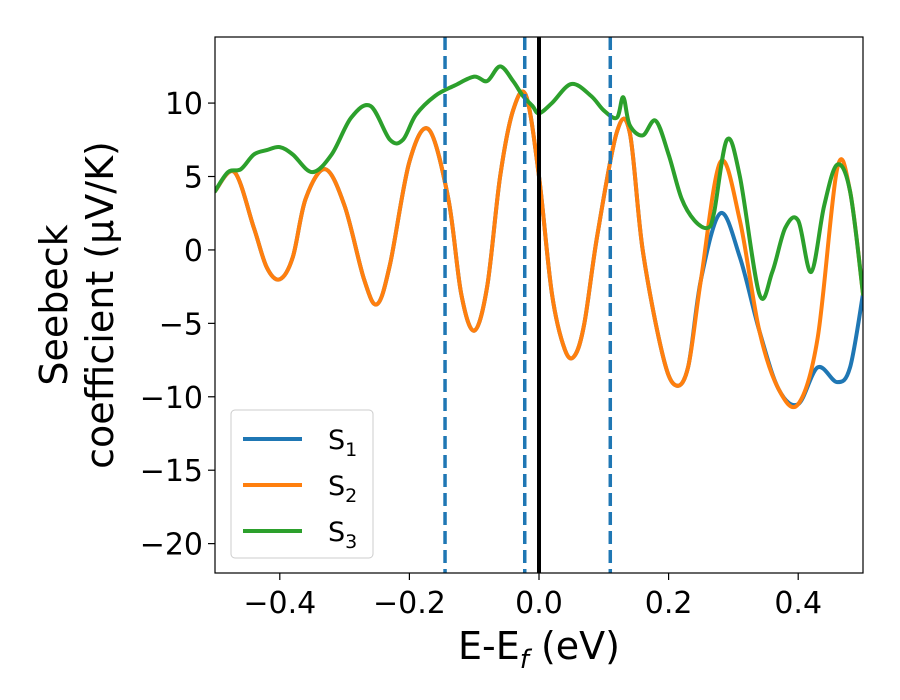 This screenshot has width=900, height=700. I want to click on y-axis-label-line2: coefficient (μV/K), so click(100, 305).